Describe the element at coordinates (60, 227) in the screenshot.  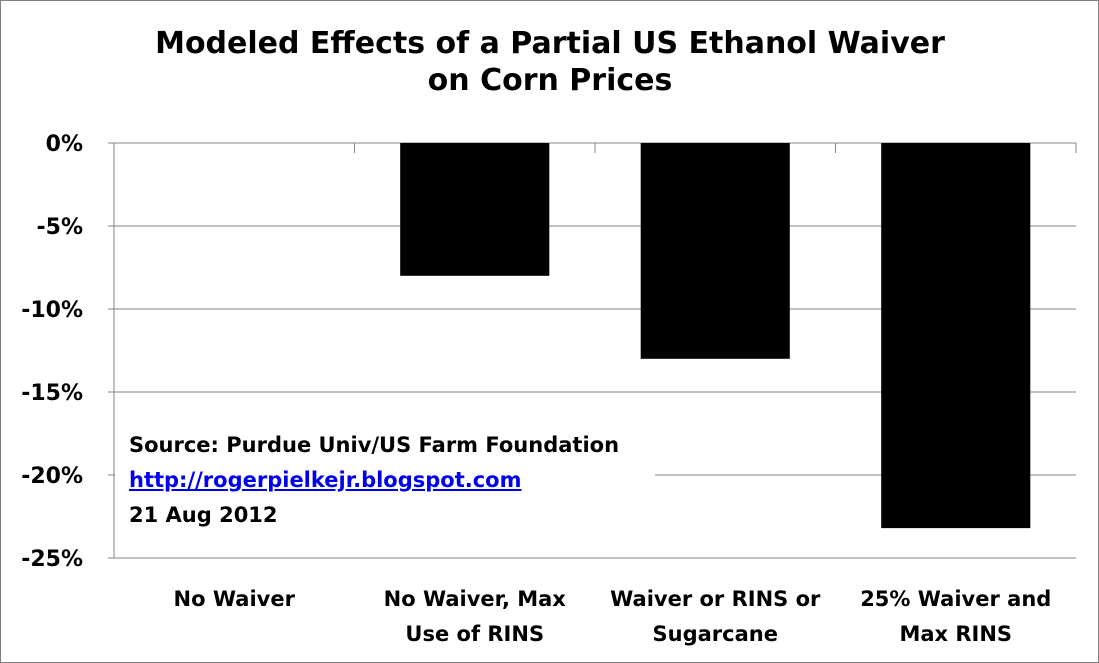
I see `y-tick-label: -5%` at that location.